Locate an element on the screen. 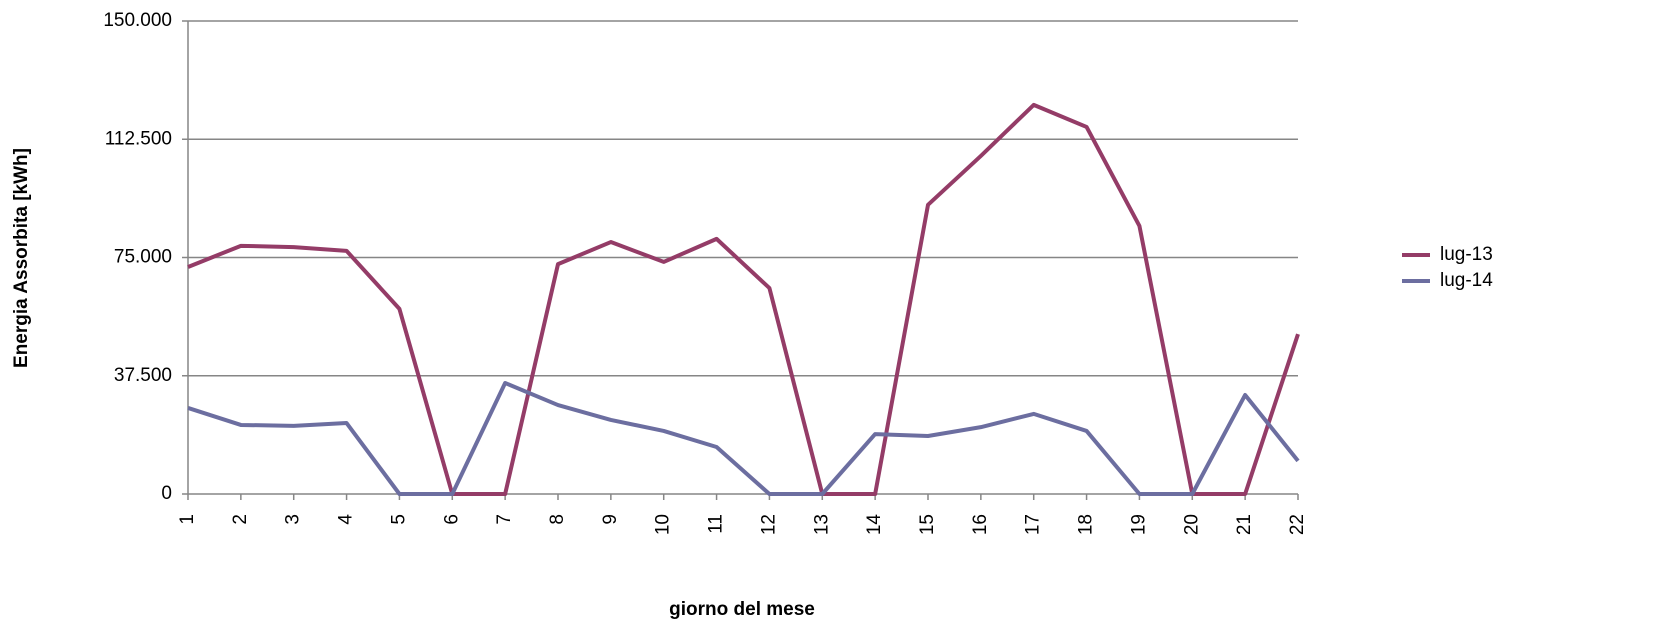 This screenshot has height=635, width=1671. data-line is located at coordinates (743, 438).